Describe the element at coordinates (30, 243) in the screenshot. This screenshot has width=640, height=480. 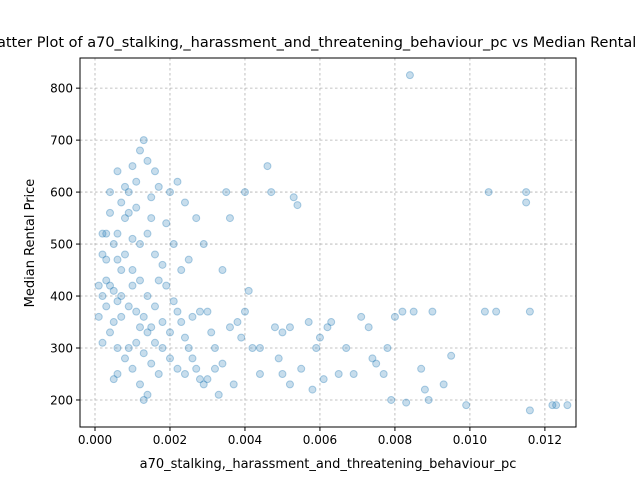
I see `y-axis-label: Median Rental Price` at that location.